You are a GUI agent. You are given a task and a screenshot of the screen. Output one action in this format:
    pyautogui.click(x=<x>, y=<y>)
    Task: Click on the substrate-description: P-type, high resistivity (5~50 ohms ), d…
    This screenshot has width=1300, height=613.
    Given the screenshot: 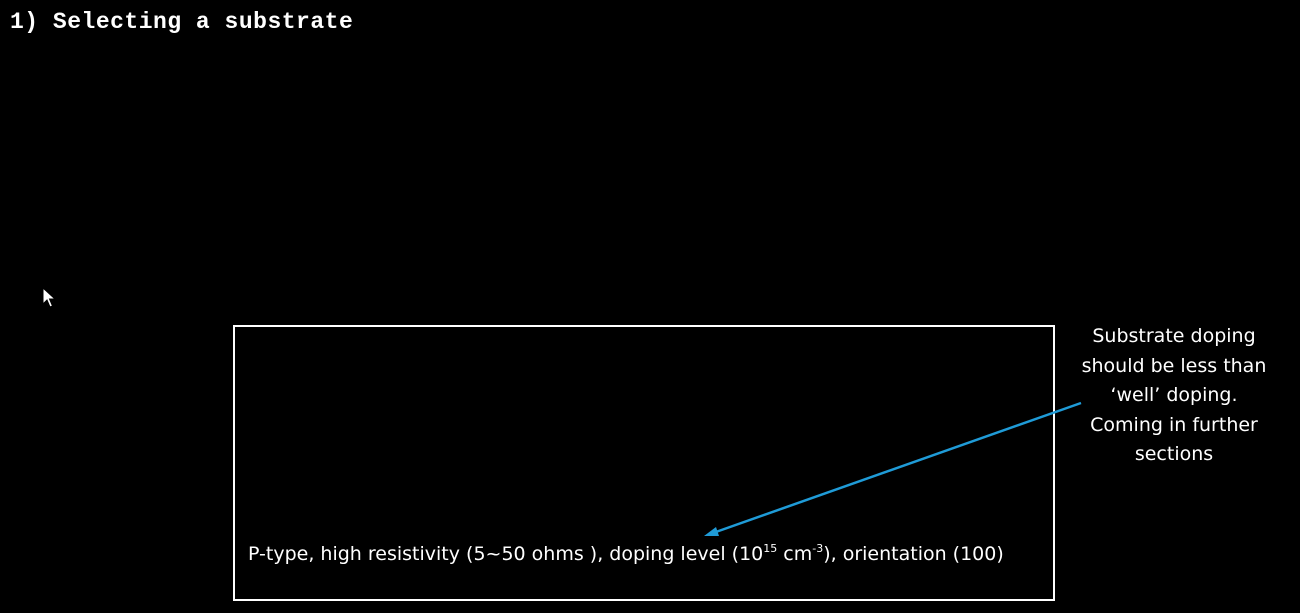 What is the action you would take?
    pyautogui.click(x=626, y=553)
    